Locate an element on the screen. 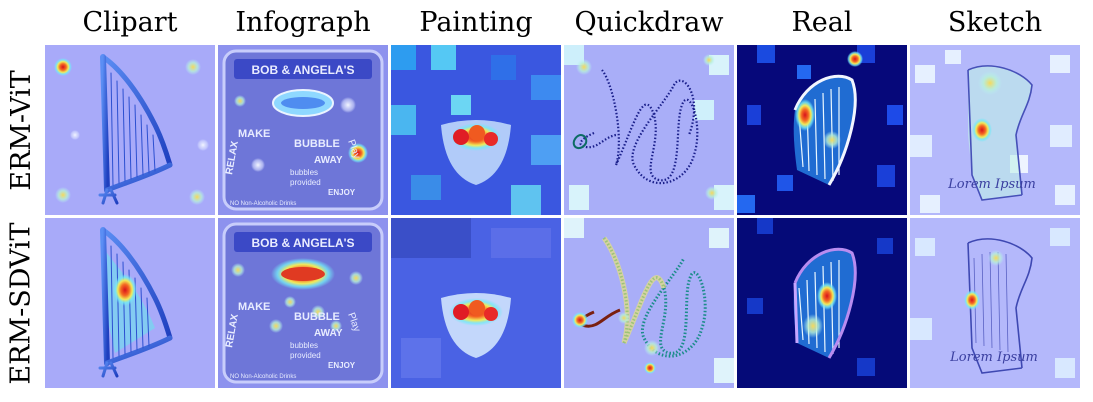 The width and height of the screenshot is (1093, 402). row-label-erm-sdvit: ERM-SDViT is located at coordinates (21, 303).